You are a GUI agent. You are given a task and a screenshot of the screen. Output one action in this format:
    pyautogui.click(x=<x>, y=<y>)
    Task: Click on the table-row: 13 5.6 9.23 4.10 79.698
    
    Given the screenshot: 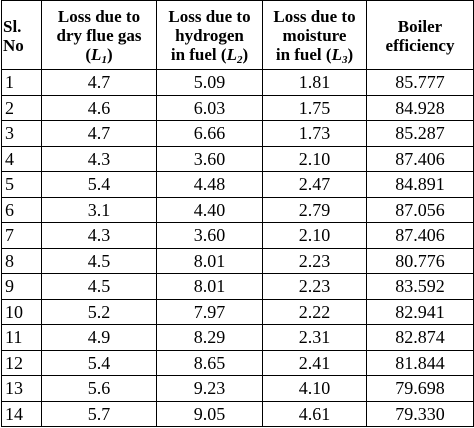 What is the action you would take?
    pyautogui.click(x=237, y=388)
    